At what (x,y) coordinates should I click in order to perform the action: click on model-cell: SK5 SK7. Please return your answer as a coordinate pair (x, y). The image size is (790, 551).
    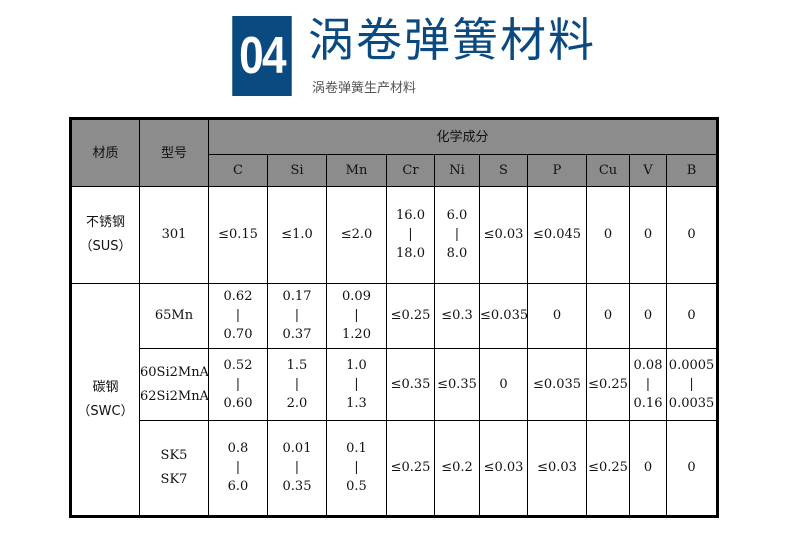
    Looking at the image, I should click on (174, 468).